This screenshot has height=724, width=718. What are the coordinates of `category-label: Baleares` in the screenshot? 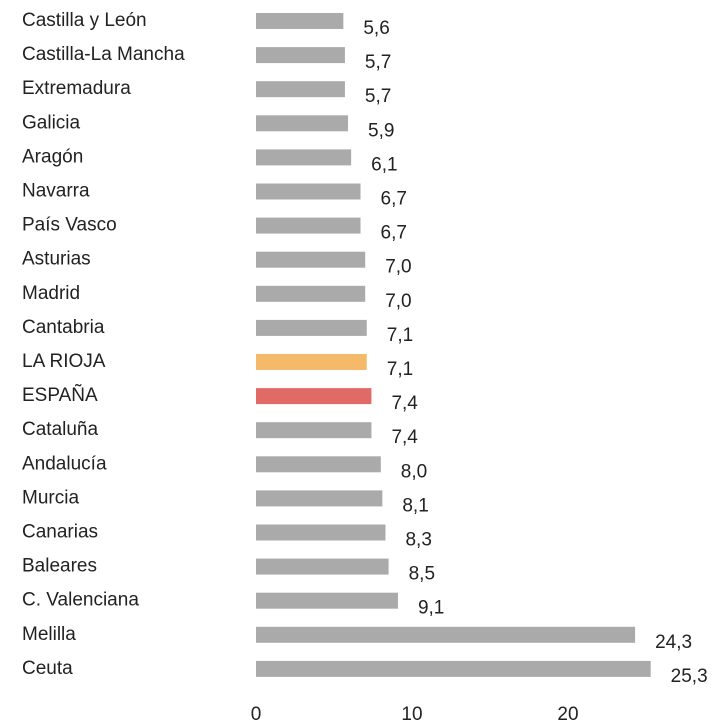 It's located at (59, 566).